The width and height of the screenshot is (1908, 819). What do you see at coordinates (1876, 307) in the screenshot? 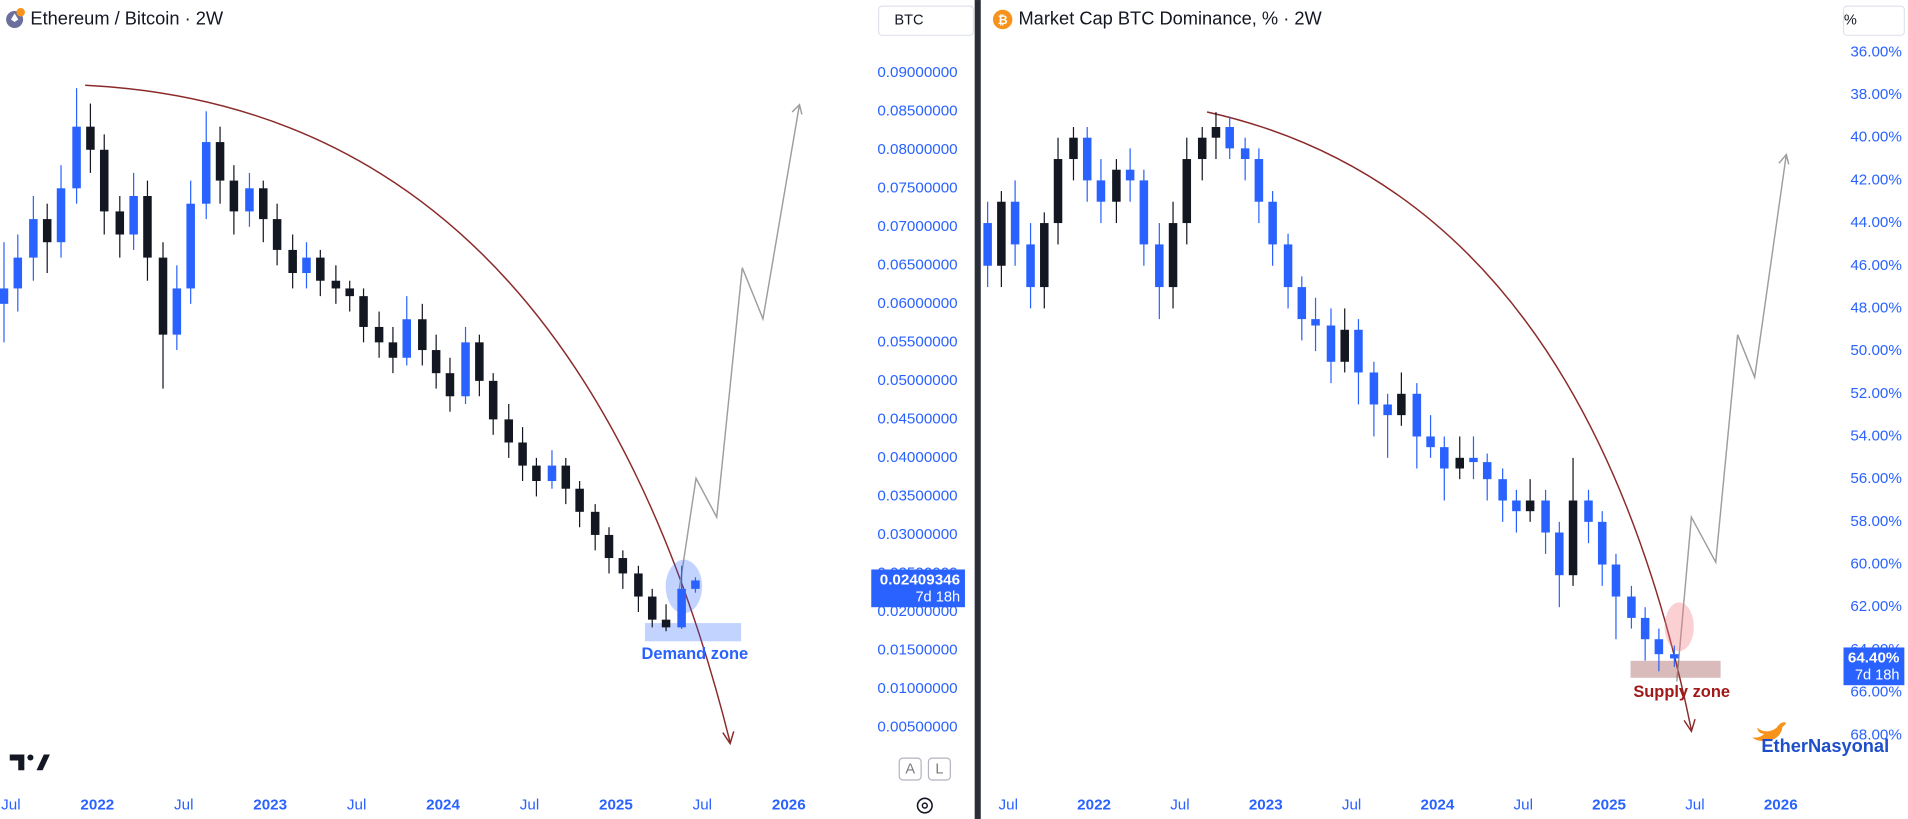
I see `y-tick-label: 48.00%` at bounding box center [1876, 307].